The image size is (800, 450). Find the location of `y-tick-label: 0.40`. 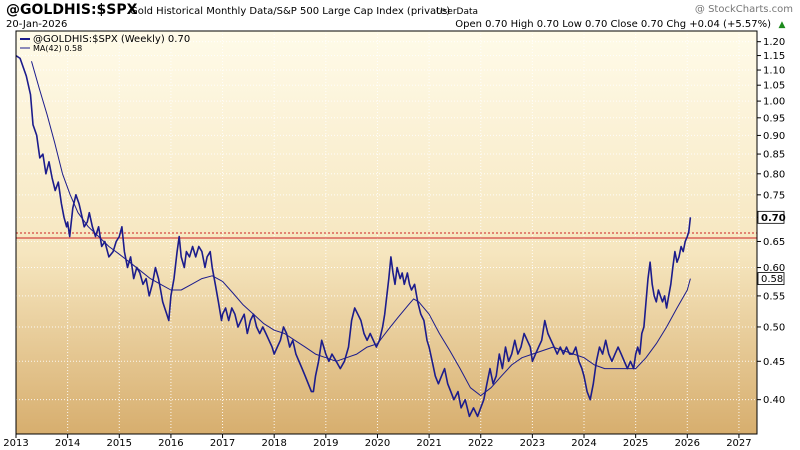

y-tick-label: 0.40 is located at coordinates (774, 400).